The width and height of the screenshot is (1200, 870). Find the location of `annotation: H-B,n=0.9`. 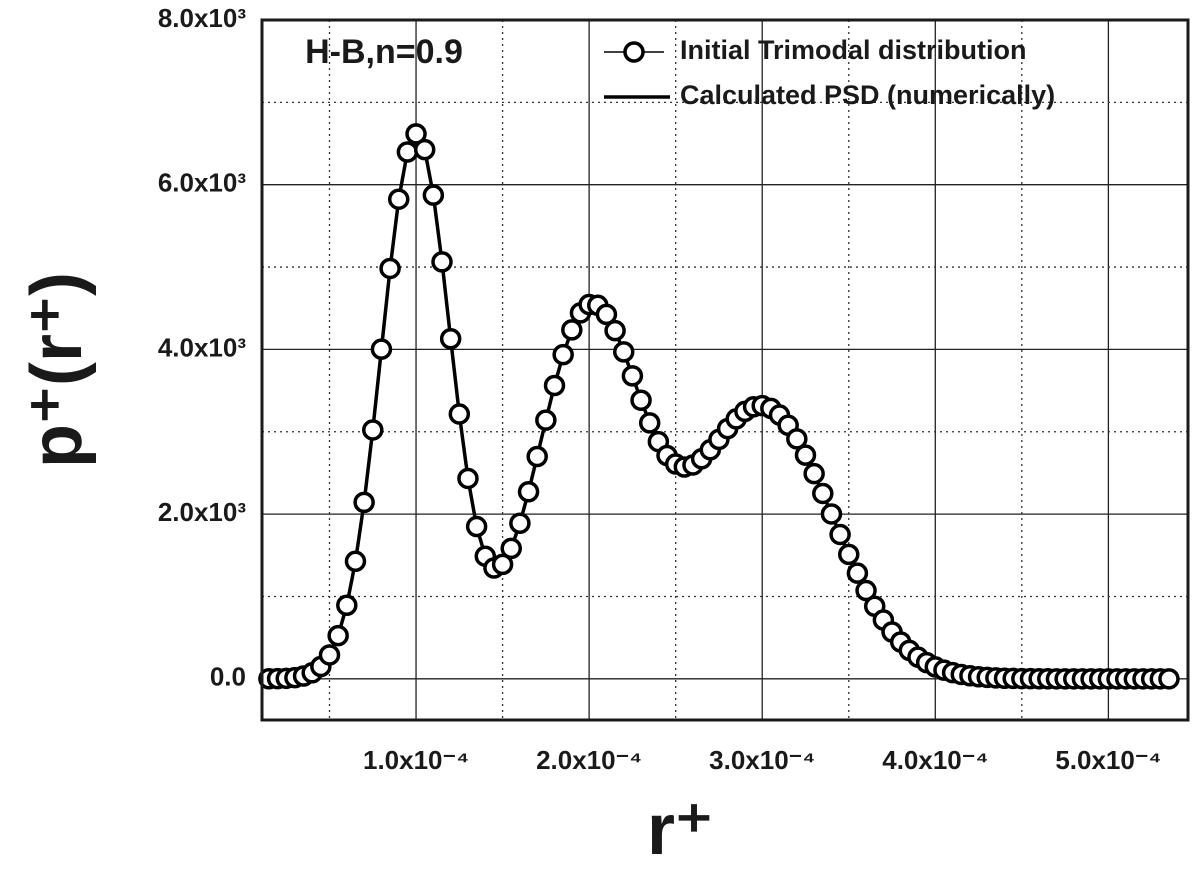

annotation: H-B,n=0.9 is located at coordinates (384, 52).